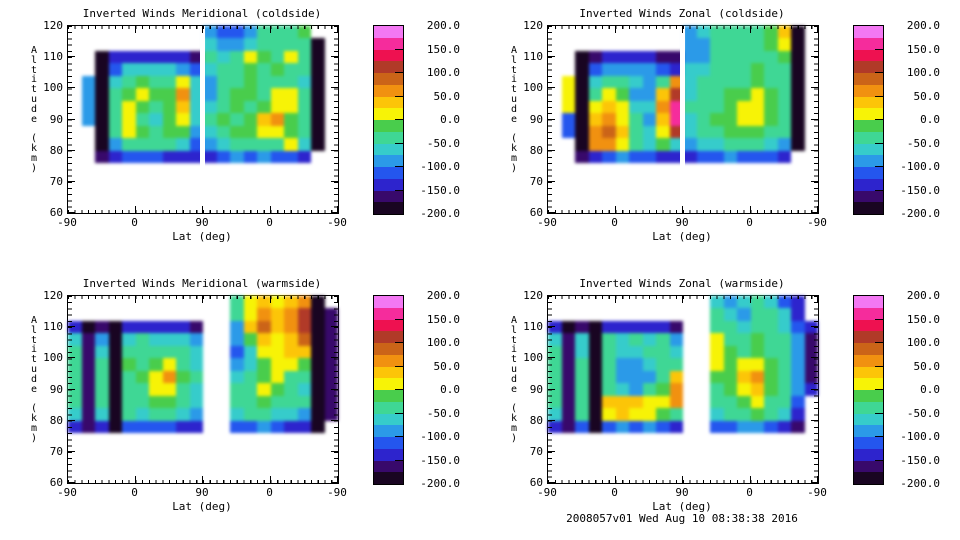  Describe the element at coordinates (447, 96) in the screenshot. I see `colorbar-tick-label: 50.0` at that location.